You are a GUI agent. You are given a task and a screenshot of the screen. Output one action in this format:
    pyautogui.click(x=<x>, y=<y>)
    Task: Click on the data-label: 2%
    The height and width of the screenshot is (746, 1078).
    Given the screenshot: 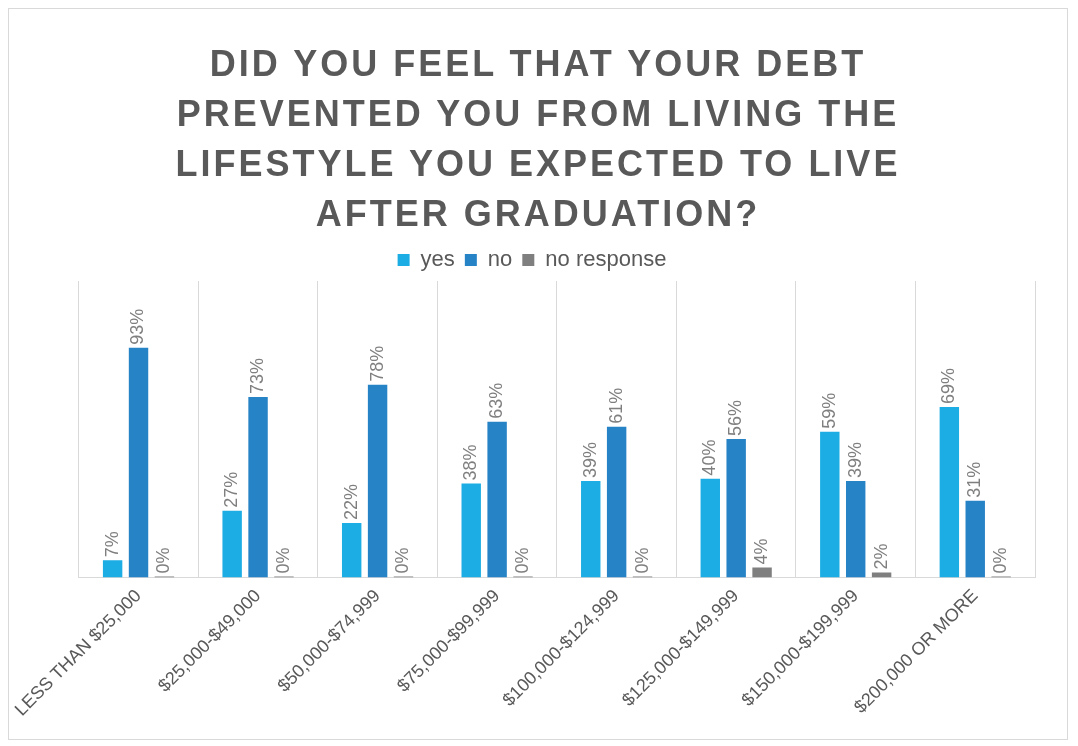 What is the action you would take?
    pyautogui.click(x=880, y=556)
    